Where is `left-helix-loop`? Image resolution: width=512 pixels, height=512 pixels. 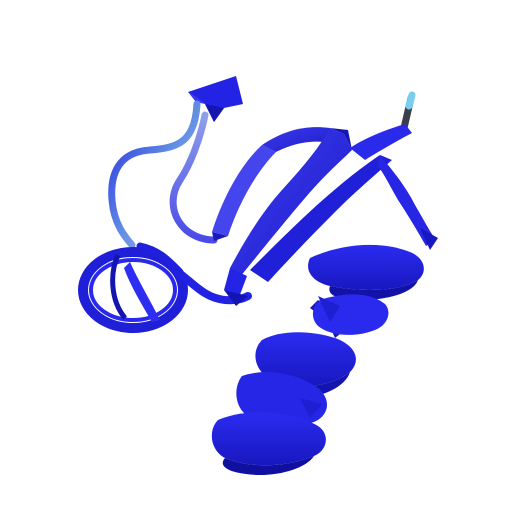 left-helix-loop is located at coordinates (133, 290).